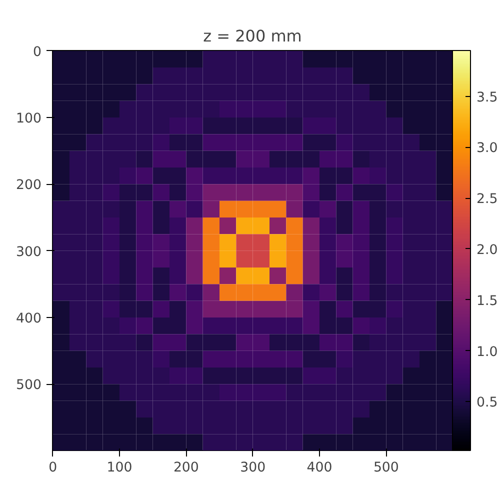  Describe the element at coordinates (252, 36) in the screenshot. I see `chart-title: z = 200 mm` at that location.